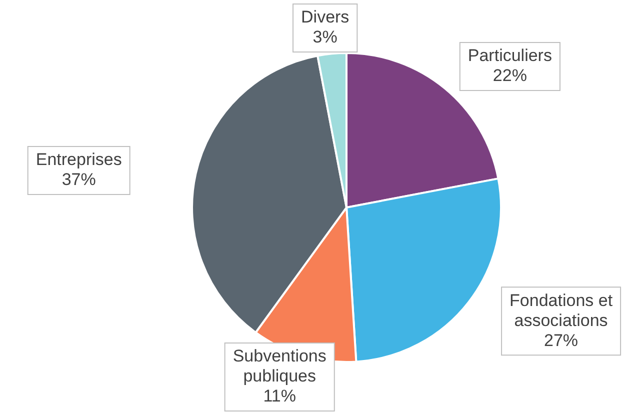 Image resolution: width=631 pixels, height=415 pixels. Describe the element at coordinates (79, 180) in the screenshot. I see `data-label: 37%` at that location.